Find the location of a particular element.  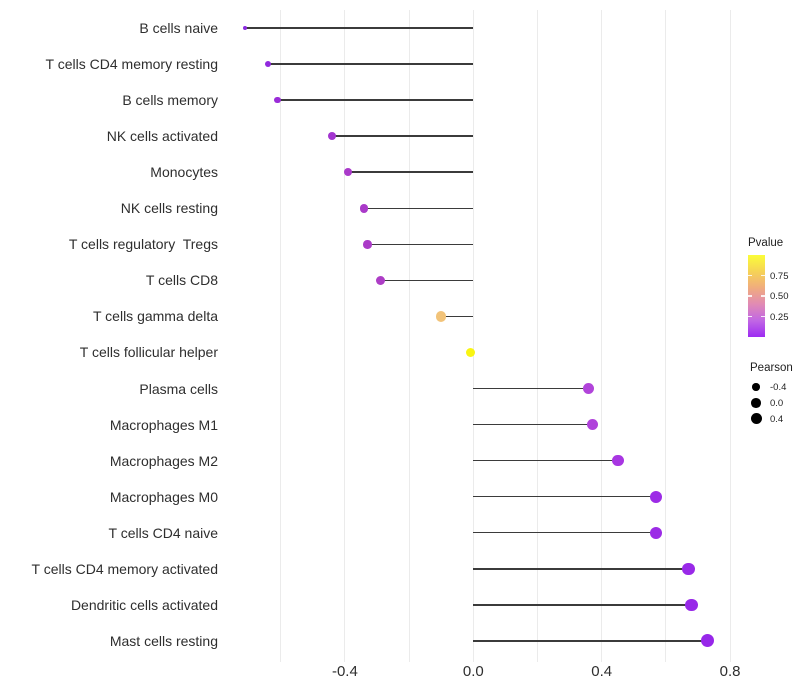

x-axis-tick-label: 0.0 is located at coordinates (473, 671).